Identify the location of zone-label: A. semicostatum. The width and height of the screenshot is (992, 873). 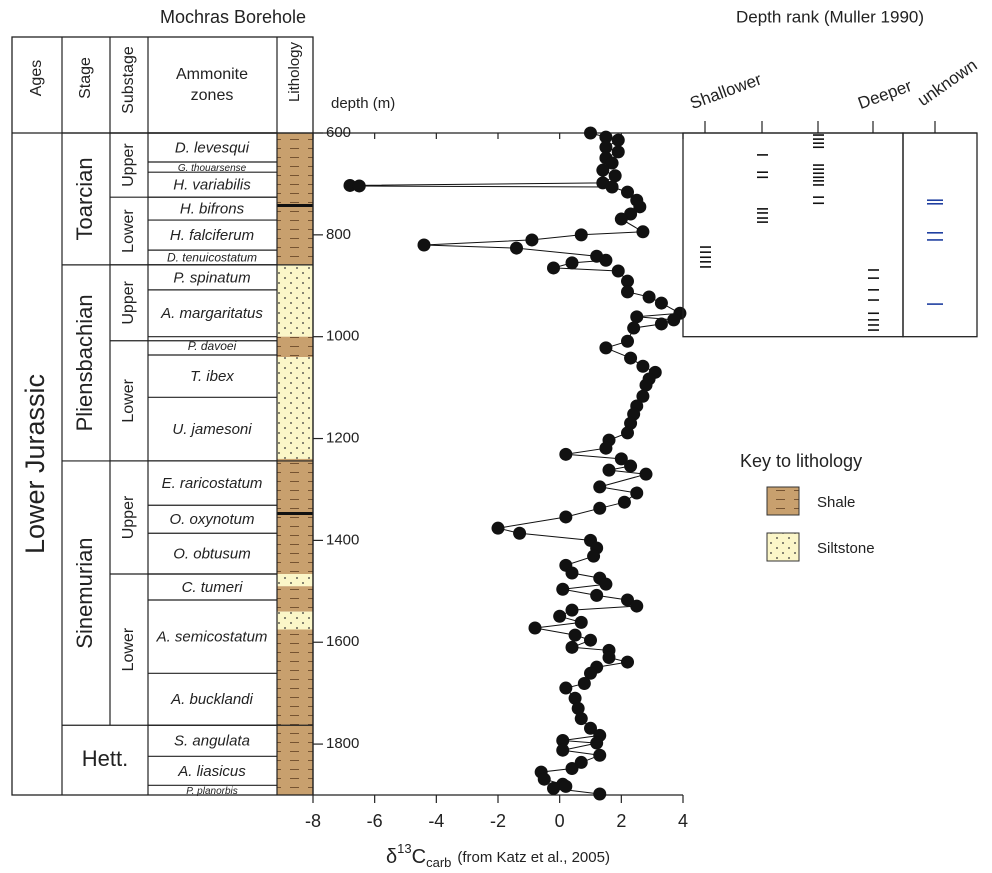
(212, 637).